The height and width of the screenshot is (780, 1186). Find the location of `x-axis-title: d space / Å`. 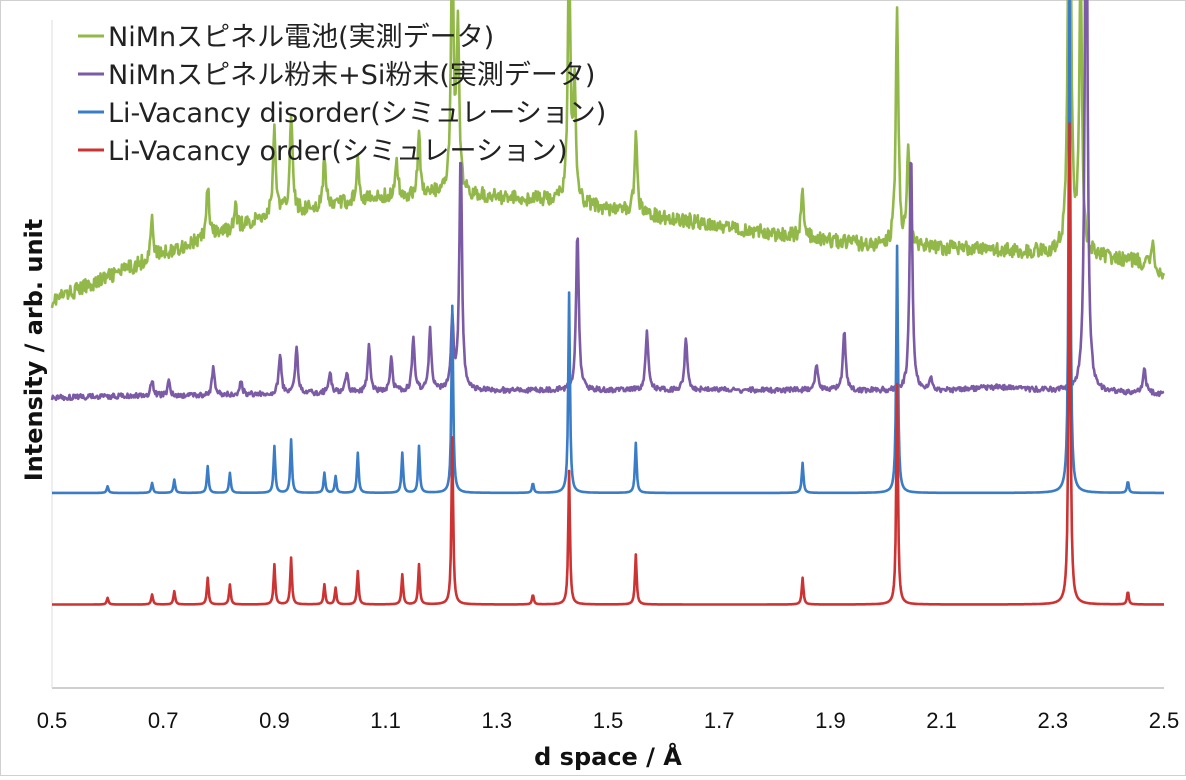

x-axis-title: d space / Å is located at coordinates (608, 756).